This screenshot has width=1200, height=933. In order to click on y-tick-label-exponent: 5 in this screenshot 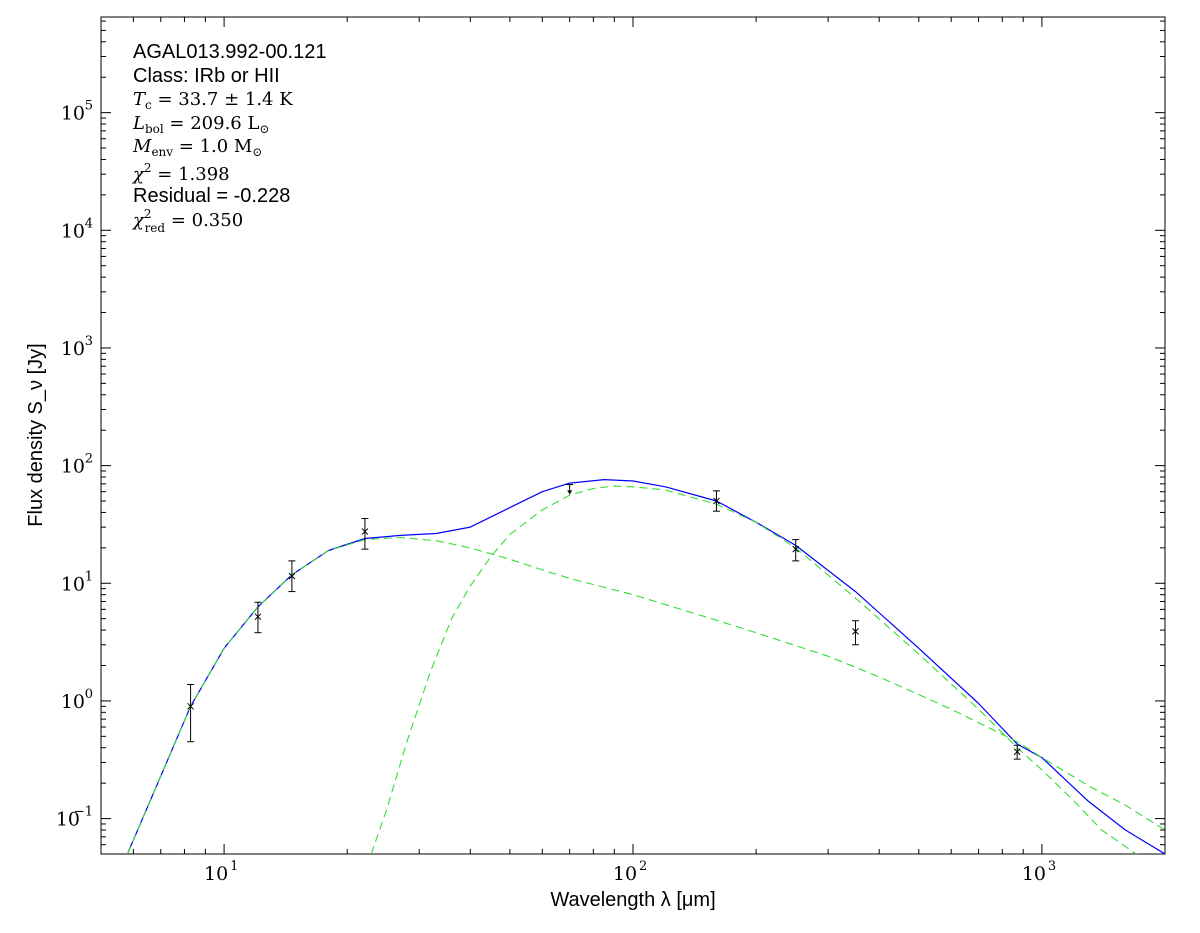, I will do `click(89, 106)`.